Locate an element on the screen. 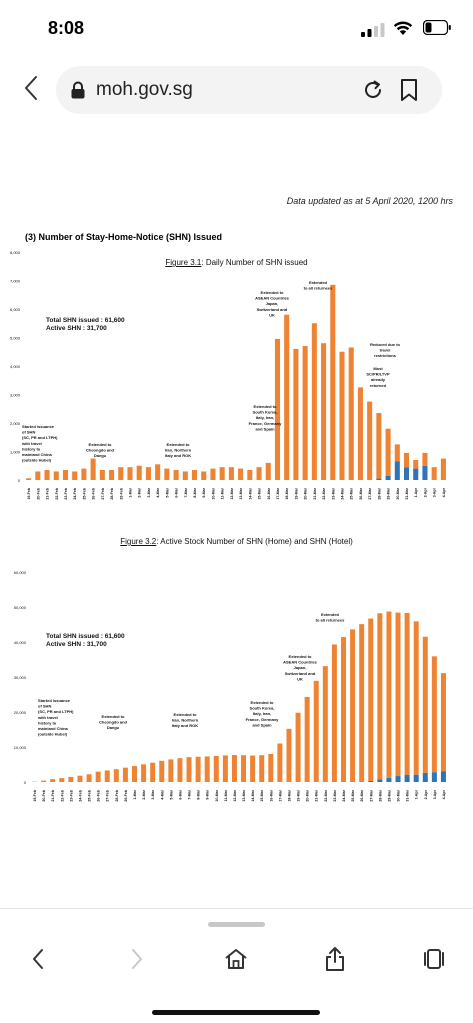 The width and height of the screenshot is (473, 1023). x-tick-label: 16-Mar is located at coordinates (271, 795).